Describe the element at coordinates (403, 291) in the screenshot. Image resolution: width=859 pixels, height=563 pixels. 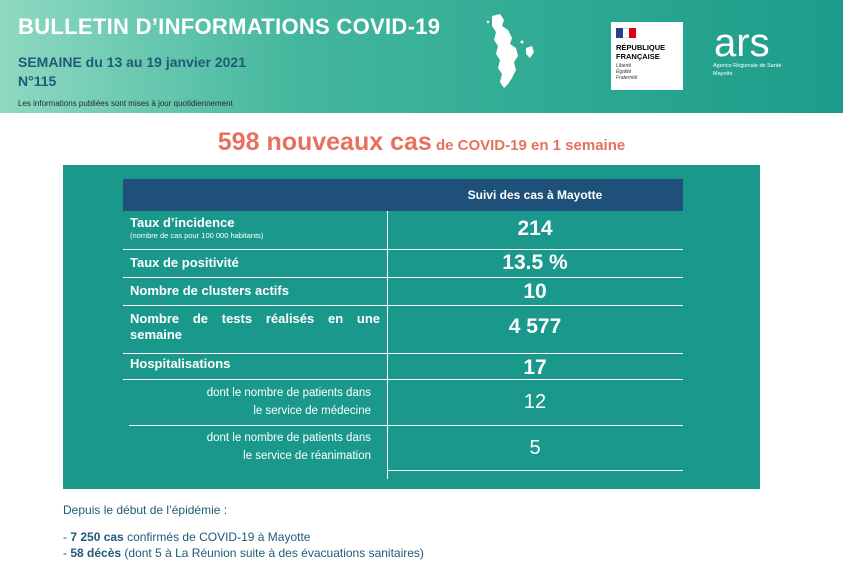
I see `table-row: Nombre de clusters actifs 10` at that location.